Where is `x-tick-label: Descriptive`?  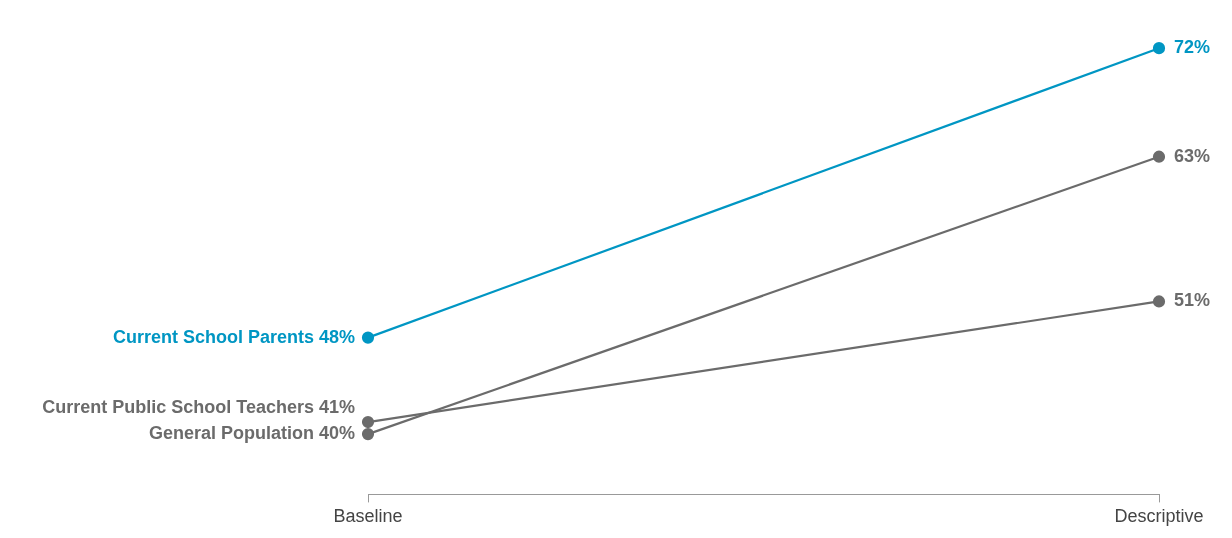 x-tick-label: Descriptive is located at coordinates (1159, 516).